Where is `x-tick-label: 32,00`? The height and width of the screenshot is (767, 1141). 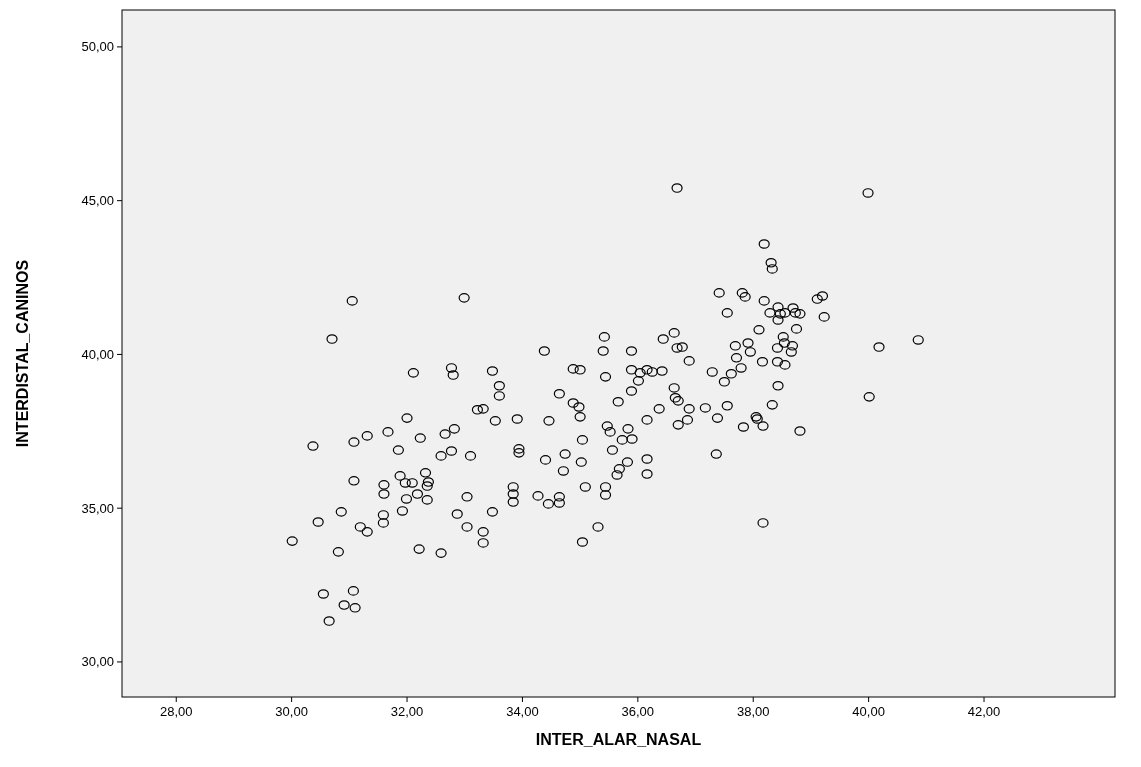 x-tick-label: 32,00 is located at coordinates (407, 711).